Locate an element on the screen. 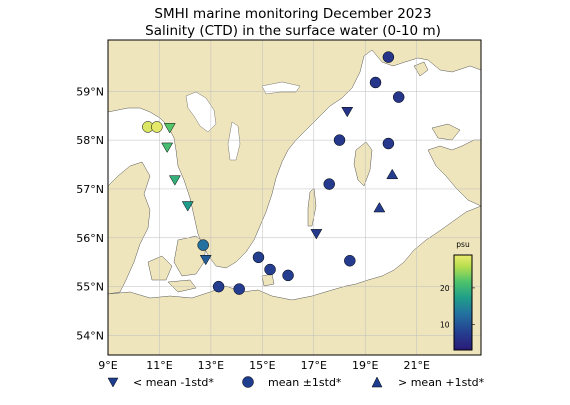 The height and width of the screenshot is (405, 570). land-estonia-islands is located at coordinates (446, 132).